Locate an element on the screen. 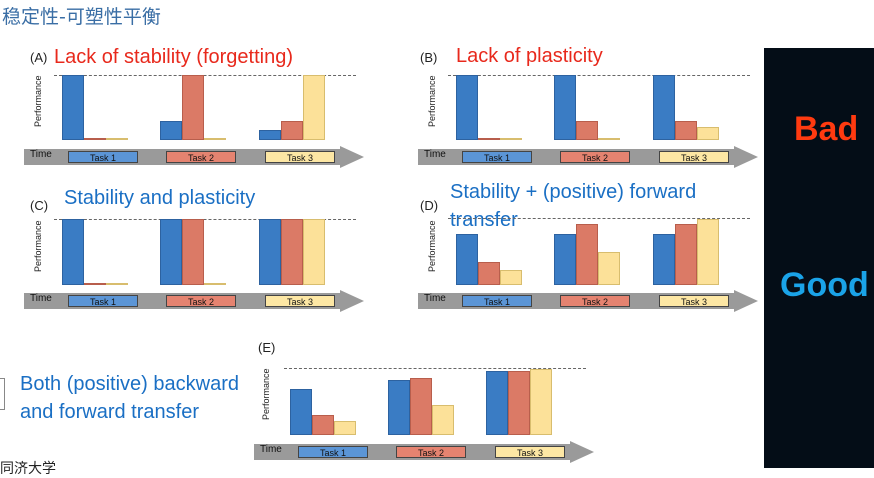 The height and width of the screenshot is (478, 874). bad-label: Bad is located at coordinates (826, 129).